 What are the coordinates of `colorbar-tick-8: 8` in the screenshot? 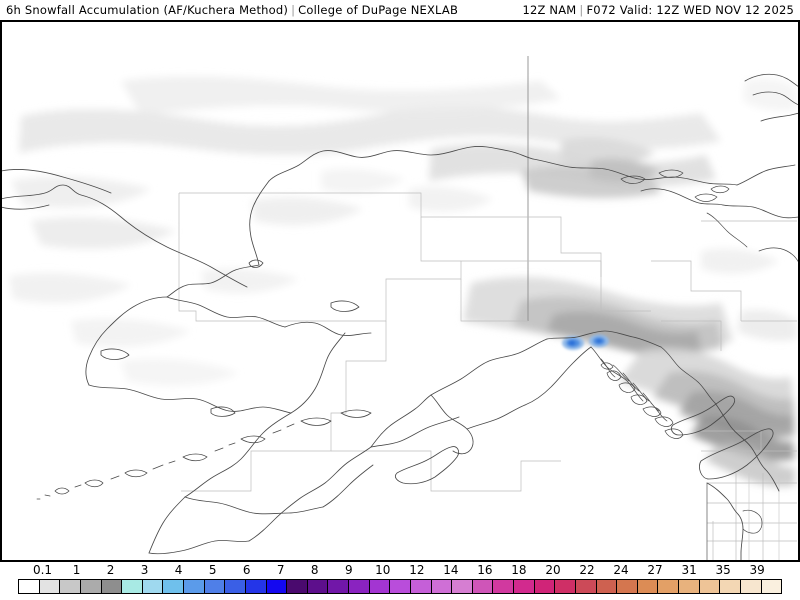 It's located at (314, 570).